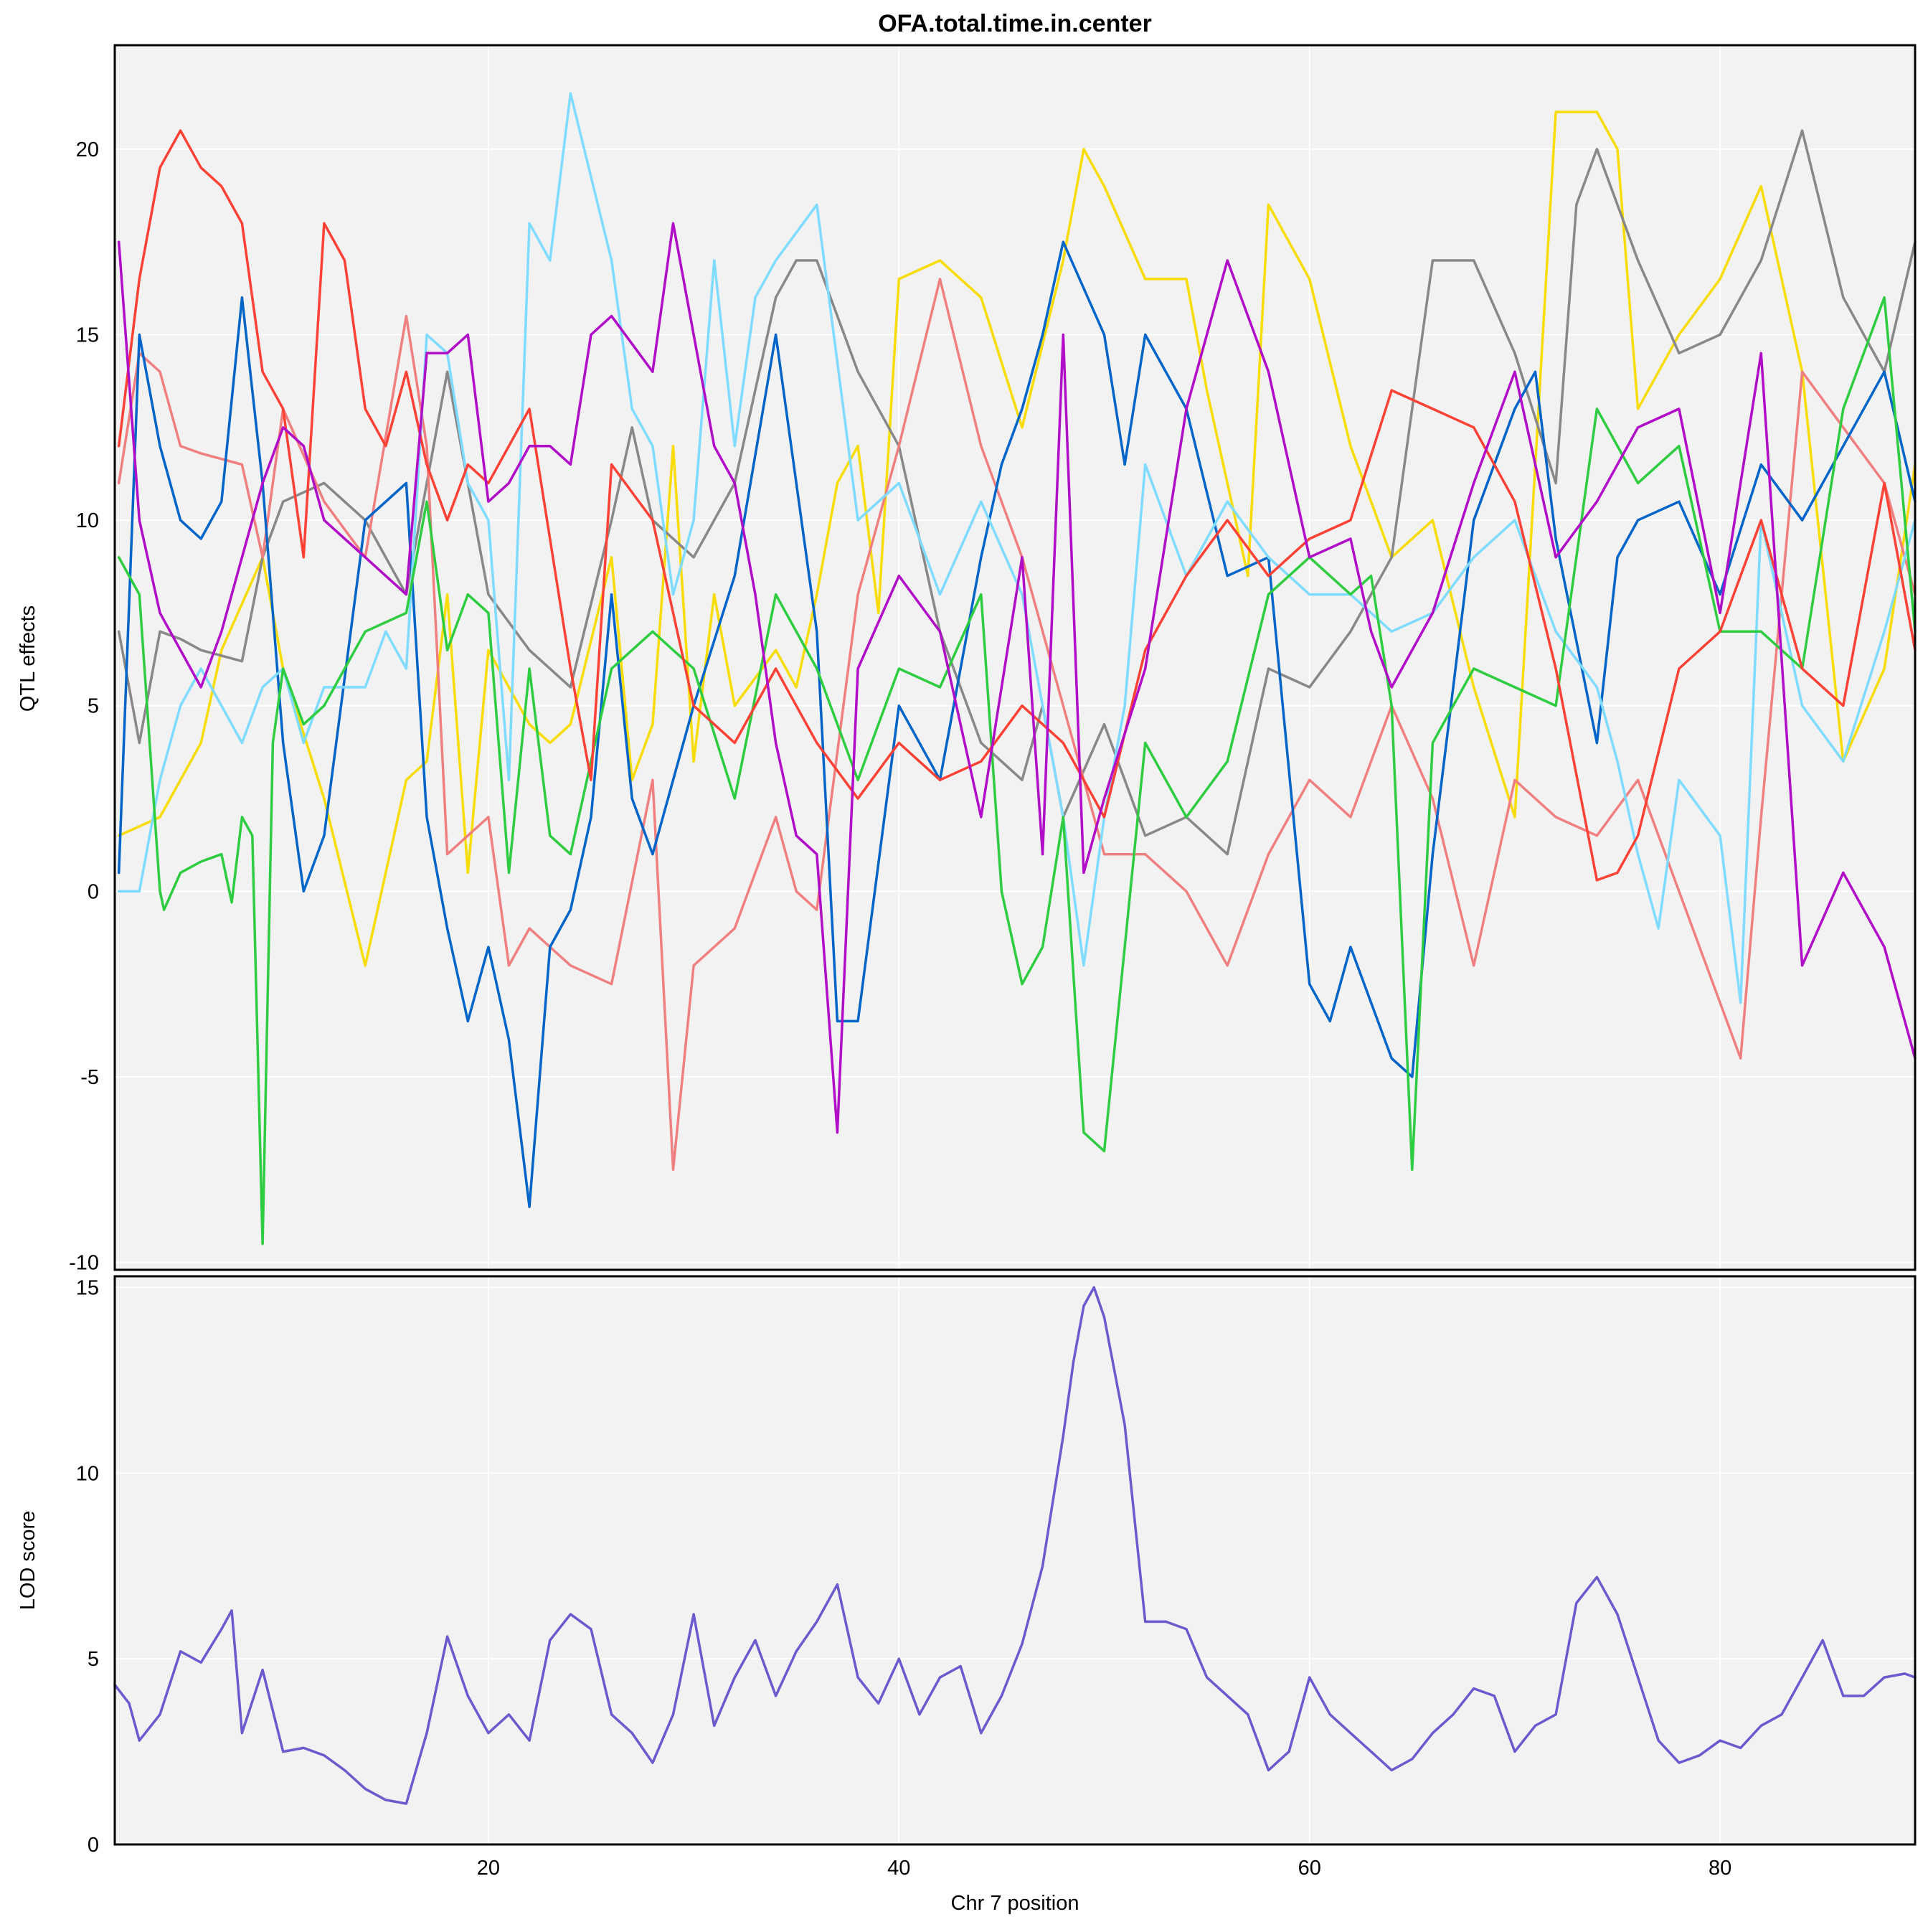 Image resolution: width=1928 pixels, height=1932 pixels. I want to click on effects-y-tick-label: 0, so click(93, 891).